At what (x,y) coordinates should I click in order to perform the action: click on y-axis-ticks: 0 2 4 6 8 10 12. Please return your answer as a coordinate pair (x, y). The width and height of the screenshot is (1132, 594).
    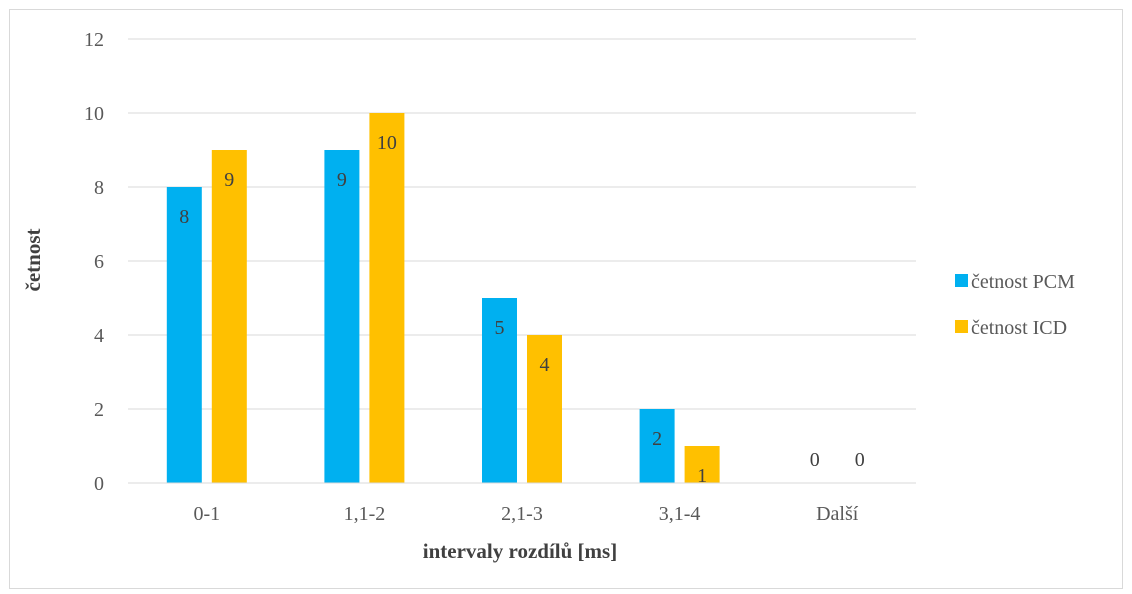
    Looking at the image, I should click on (94, 262).